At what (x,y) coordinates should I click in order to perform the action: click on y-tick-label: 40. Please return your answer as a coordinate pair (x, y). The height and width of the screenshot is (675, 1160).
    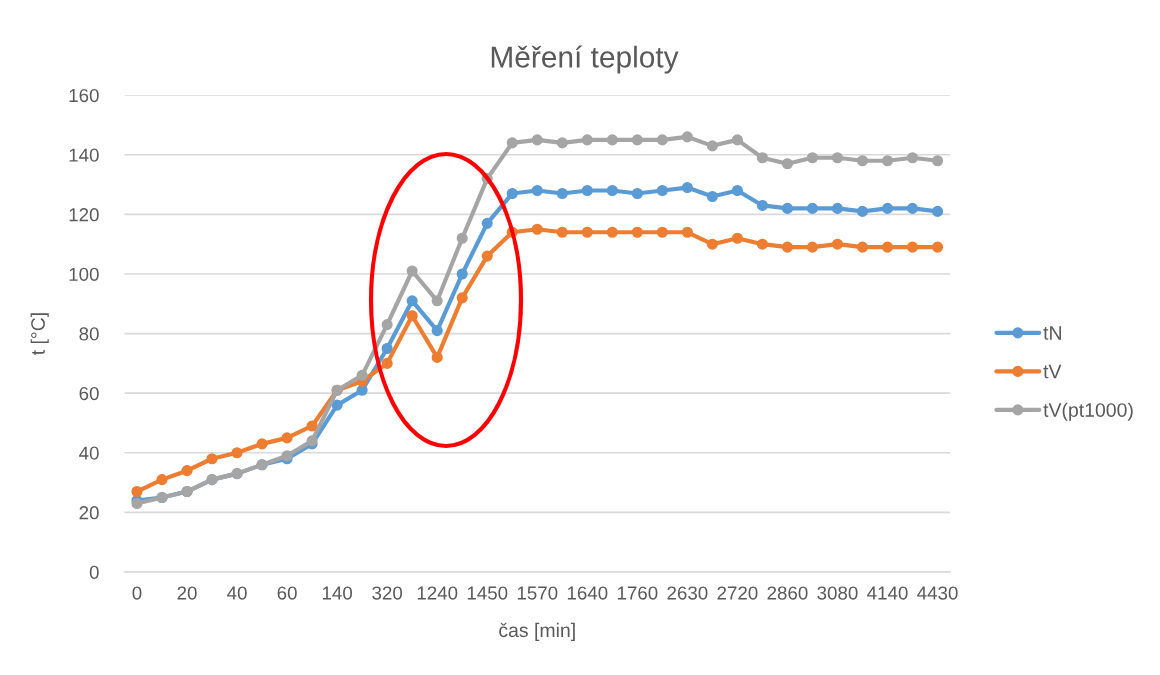
    Looking at the image, I should click on (89, 453).